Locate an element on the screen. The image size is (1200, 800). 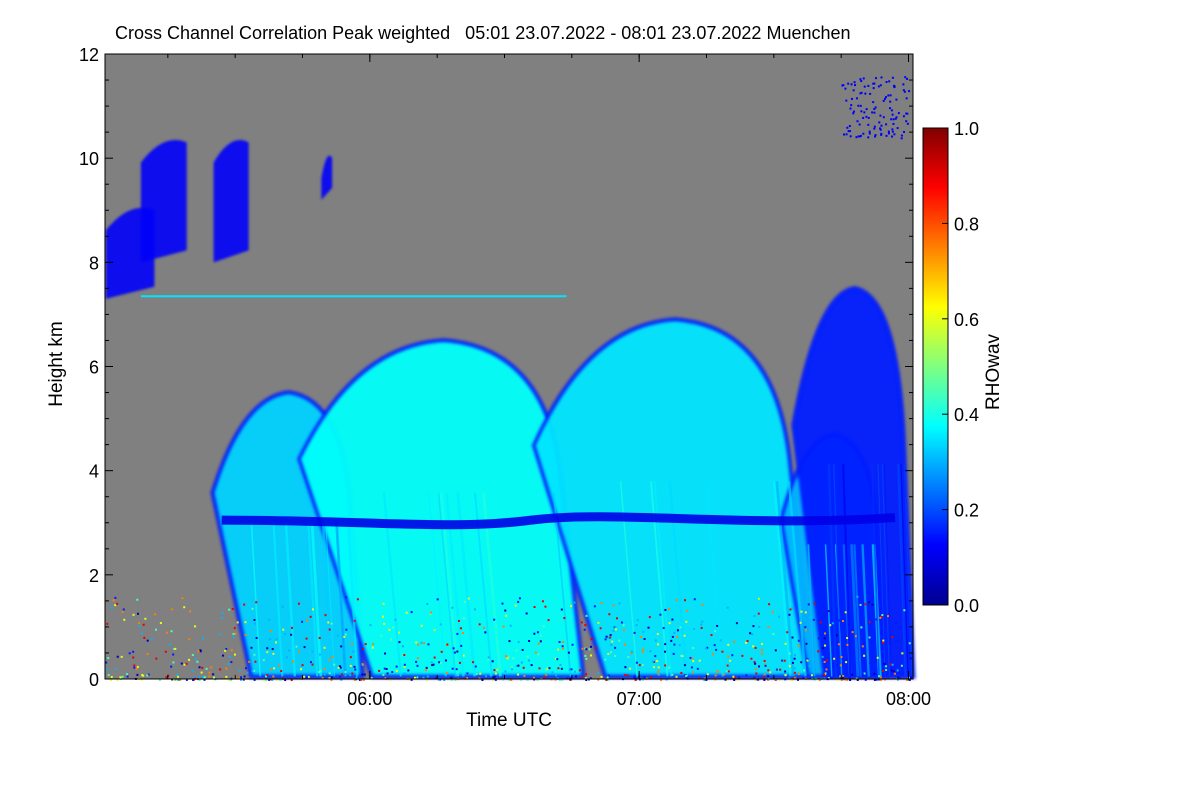
colorbar-tick-label: 0.0 is located at coordinates (966, 606).